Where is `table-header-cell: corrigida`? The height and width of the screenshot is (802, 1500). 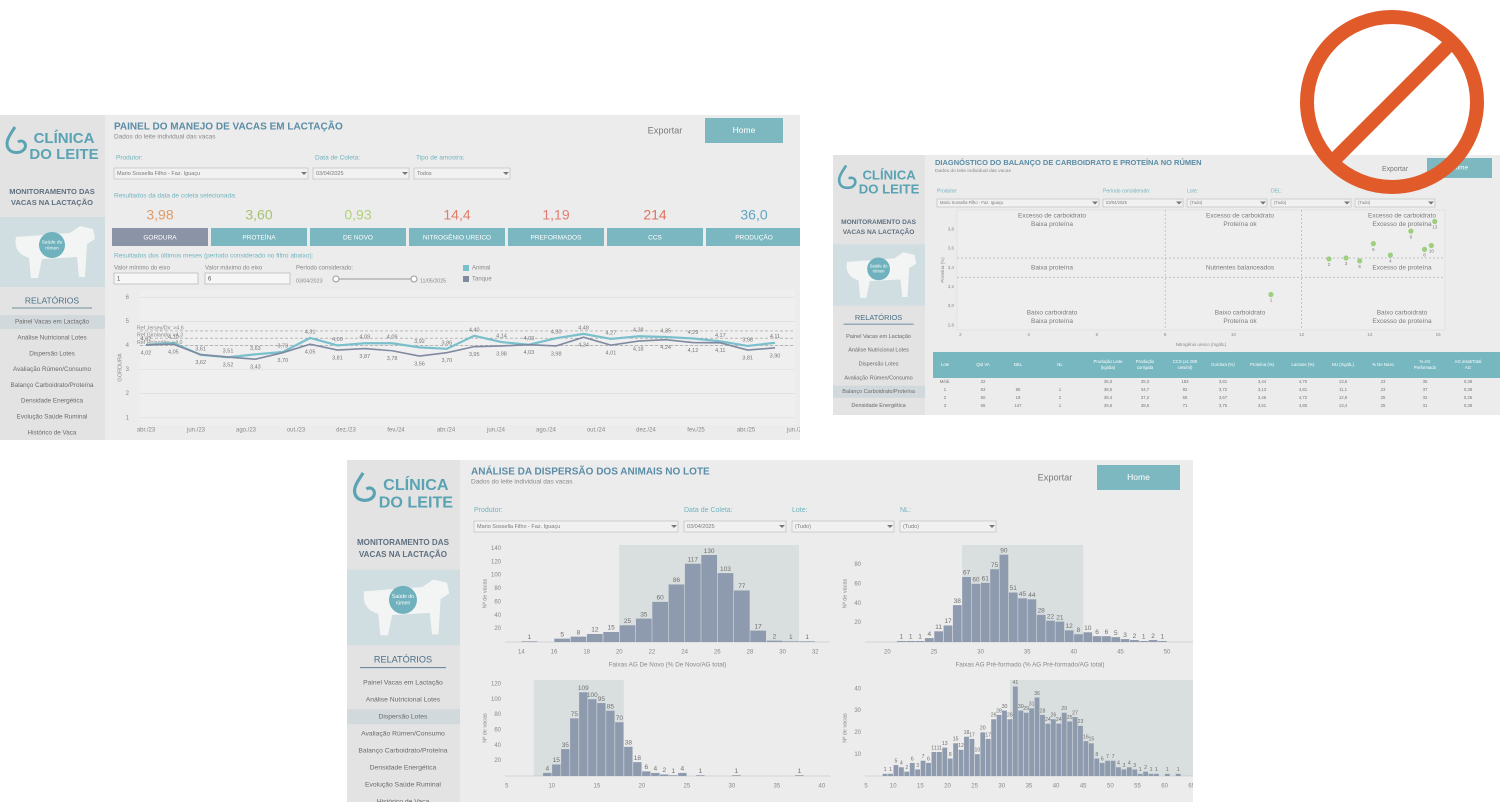
table-header-cell: corrigida is located at coordinates (1145, 367).